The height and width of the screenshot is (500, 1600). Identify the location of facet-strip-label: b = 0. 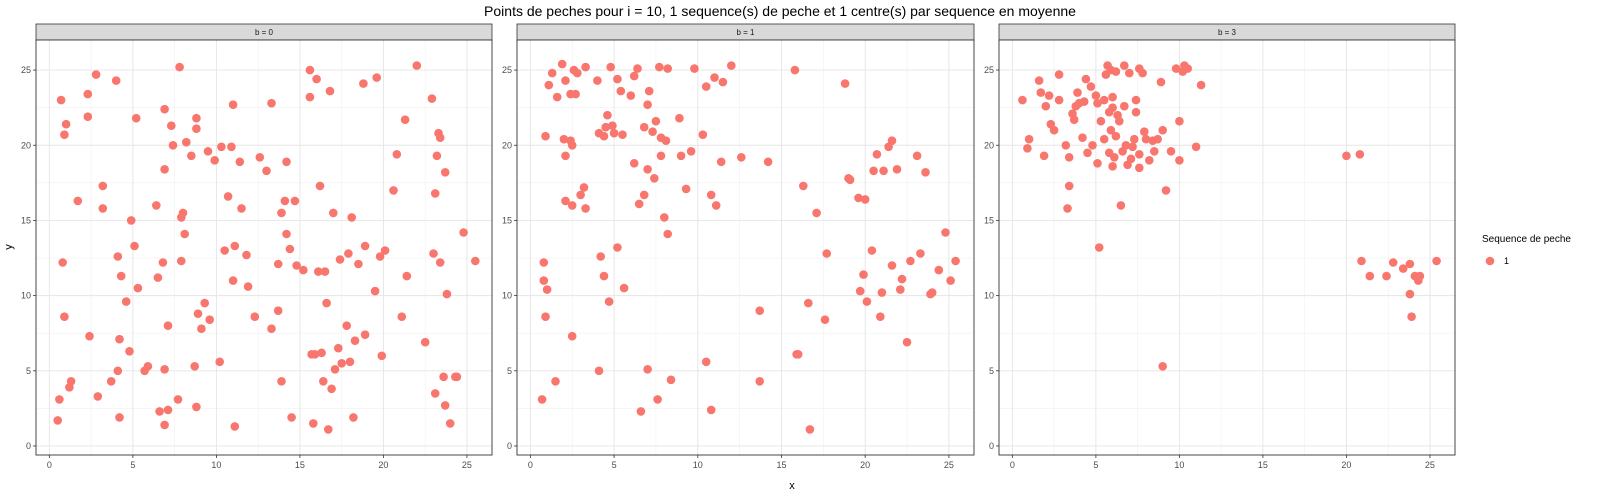
(264, 32).